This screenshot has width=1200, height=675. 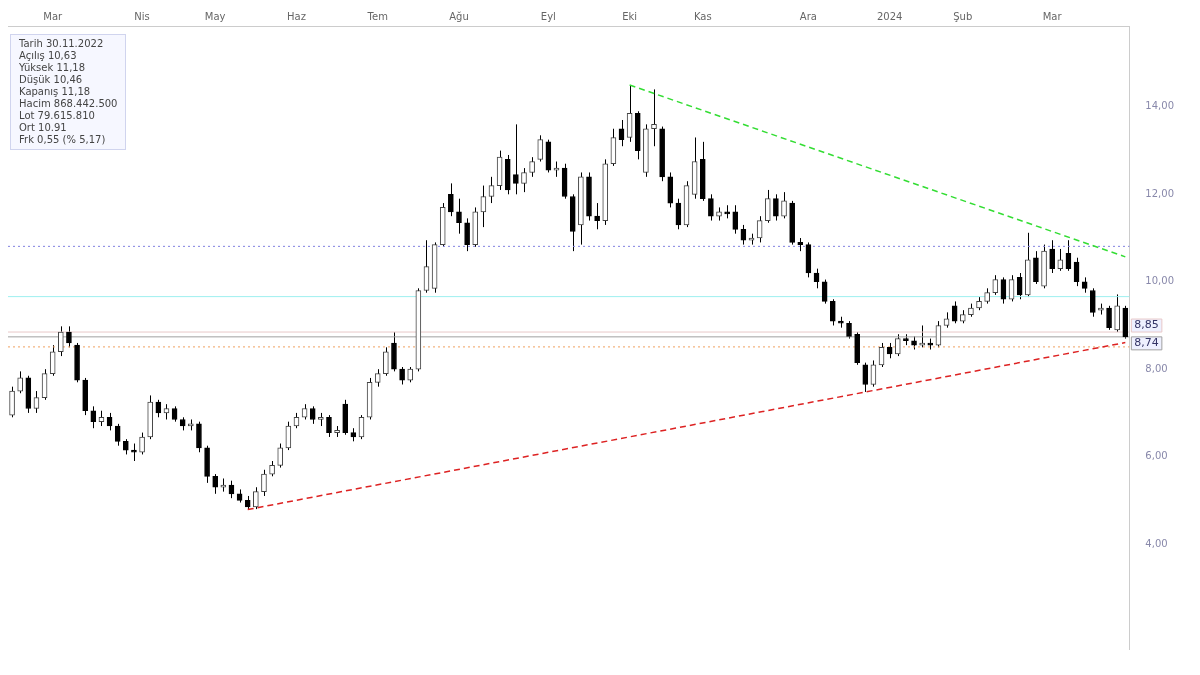 What do you see at coordinates (57, 116) in the screenshot?
I see `annotation: Lot 79.615.810` at bounding box center [57, 116].